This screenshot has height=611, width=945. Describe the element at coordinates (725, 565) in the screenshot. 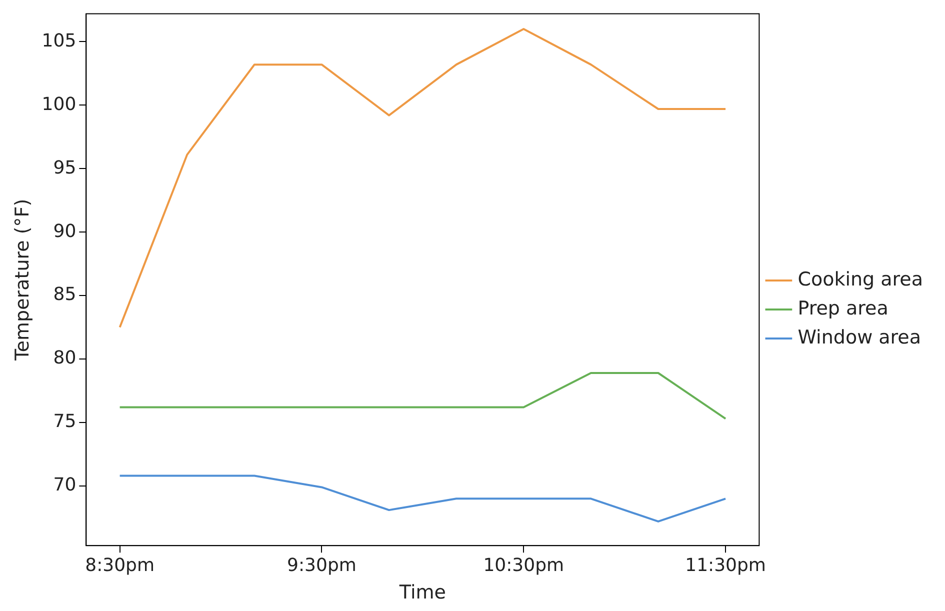

I see `x-tick-label: 11:30pm` at that location.